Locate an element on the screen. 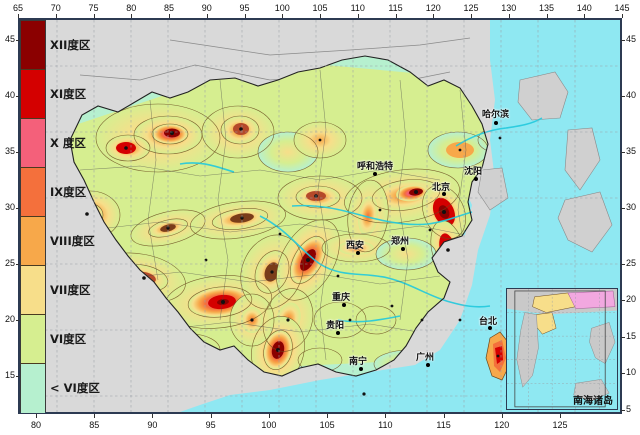  axis-bottom-tick-105: 105 is located at coordinates (327, 425).